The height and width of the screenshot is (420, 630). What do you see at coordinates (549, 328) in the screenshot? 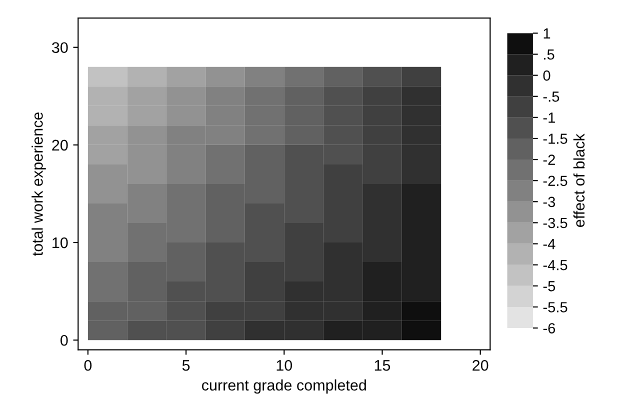
I see `color-bar-label: -6` at bounding box center [549, 328].